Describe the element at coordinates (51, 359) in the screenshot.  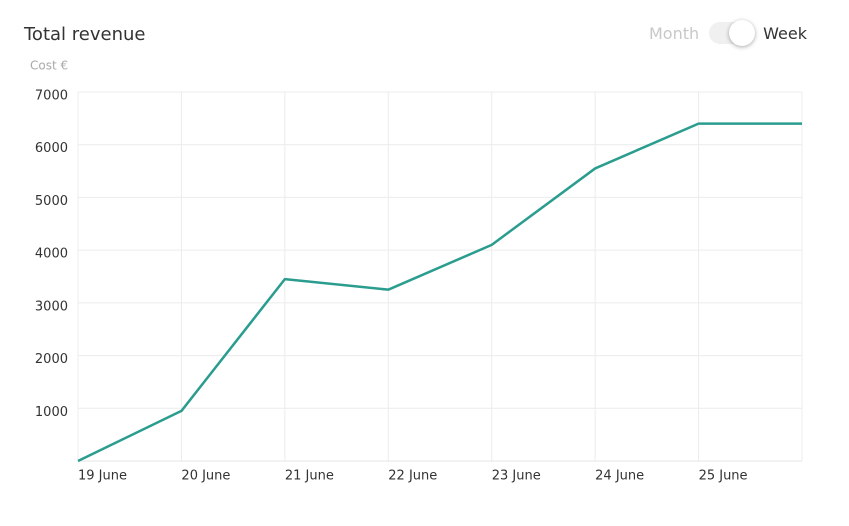
I see `y-tick-label: 2000` at that location.